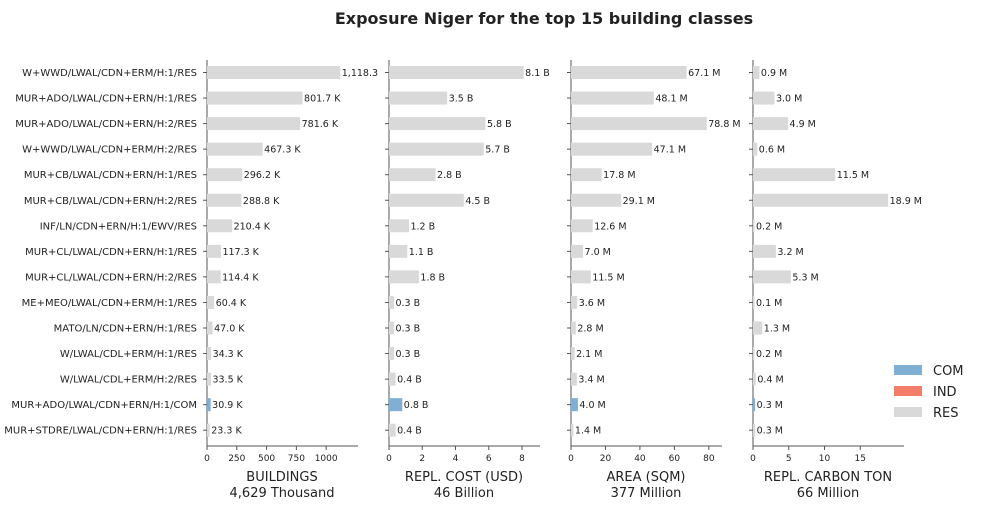 Image resolution: width=981 pixels, height=510 pixels. I want to click on bar-value-label: 60.4 K, so click(231, 303).